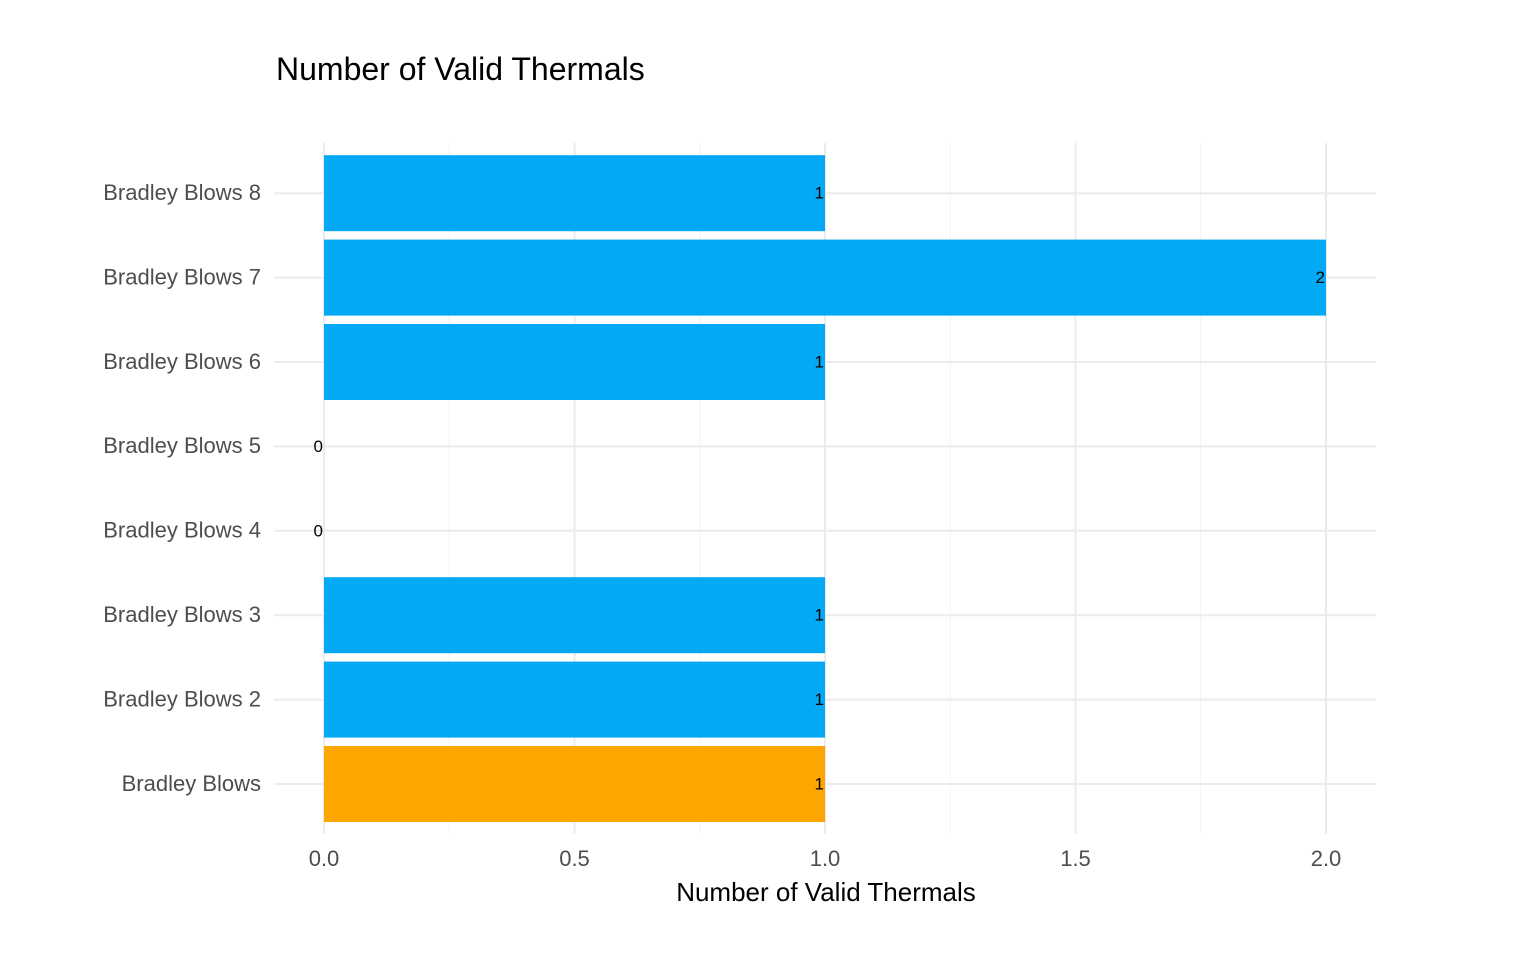  Describe the element at coordinates (1075, 858) in the screenshot. I see `x-tick-label: 1.5` at that location.